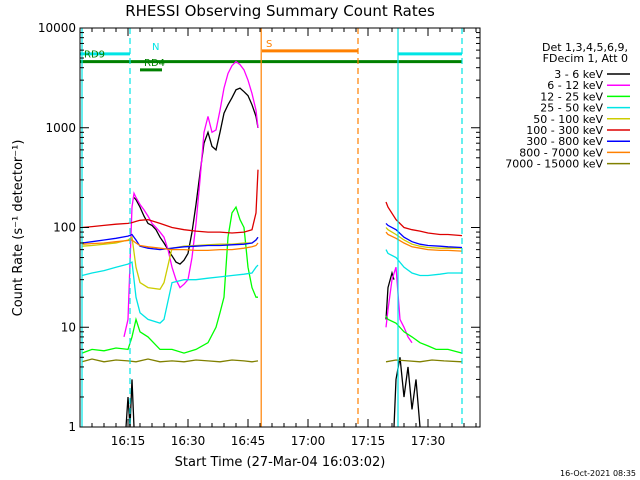 This screenshot has width=640, height=480. I want to click on legend-label-800-7000-kev: 800 - 7000 keV, so click(561, 152).